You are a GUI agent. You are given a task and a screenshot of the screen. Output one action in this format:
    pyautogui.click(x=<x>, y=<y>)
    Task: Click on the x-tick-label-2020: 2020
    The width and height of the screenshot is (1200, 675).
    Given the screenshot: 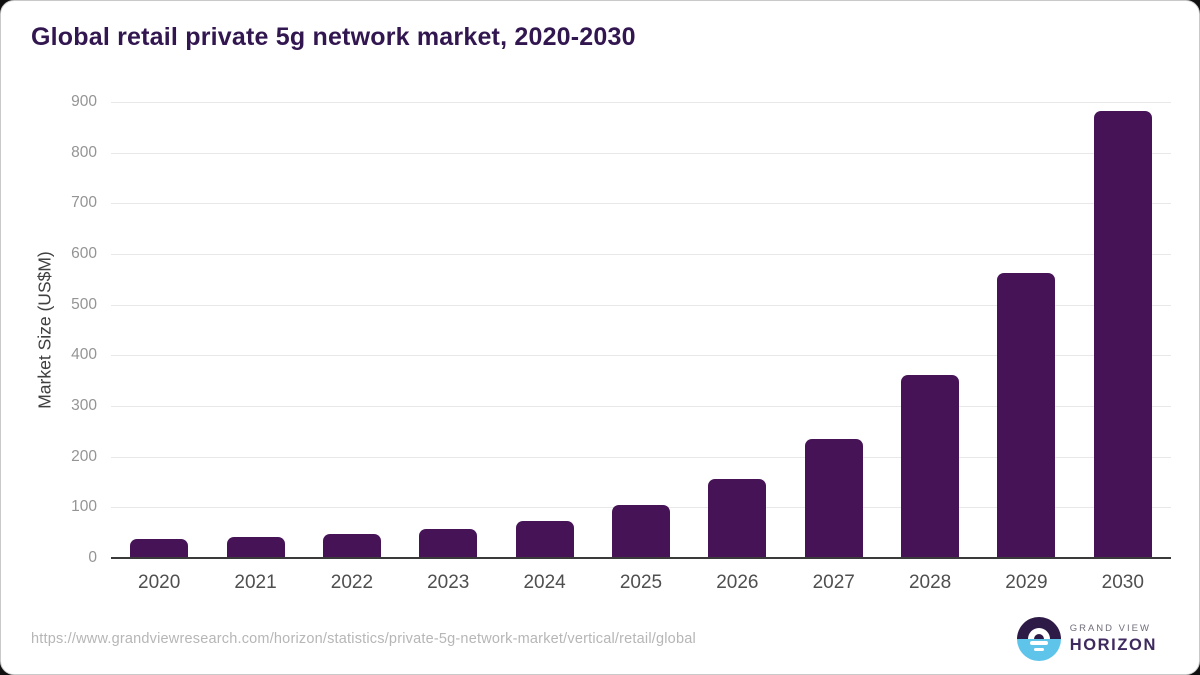 What is the action you would take?
    pyautogui.click(x=159, y=582)
    